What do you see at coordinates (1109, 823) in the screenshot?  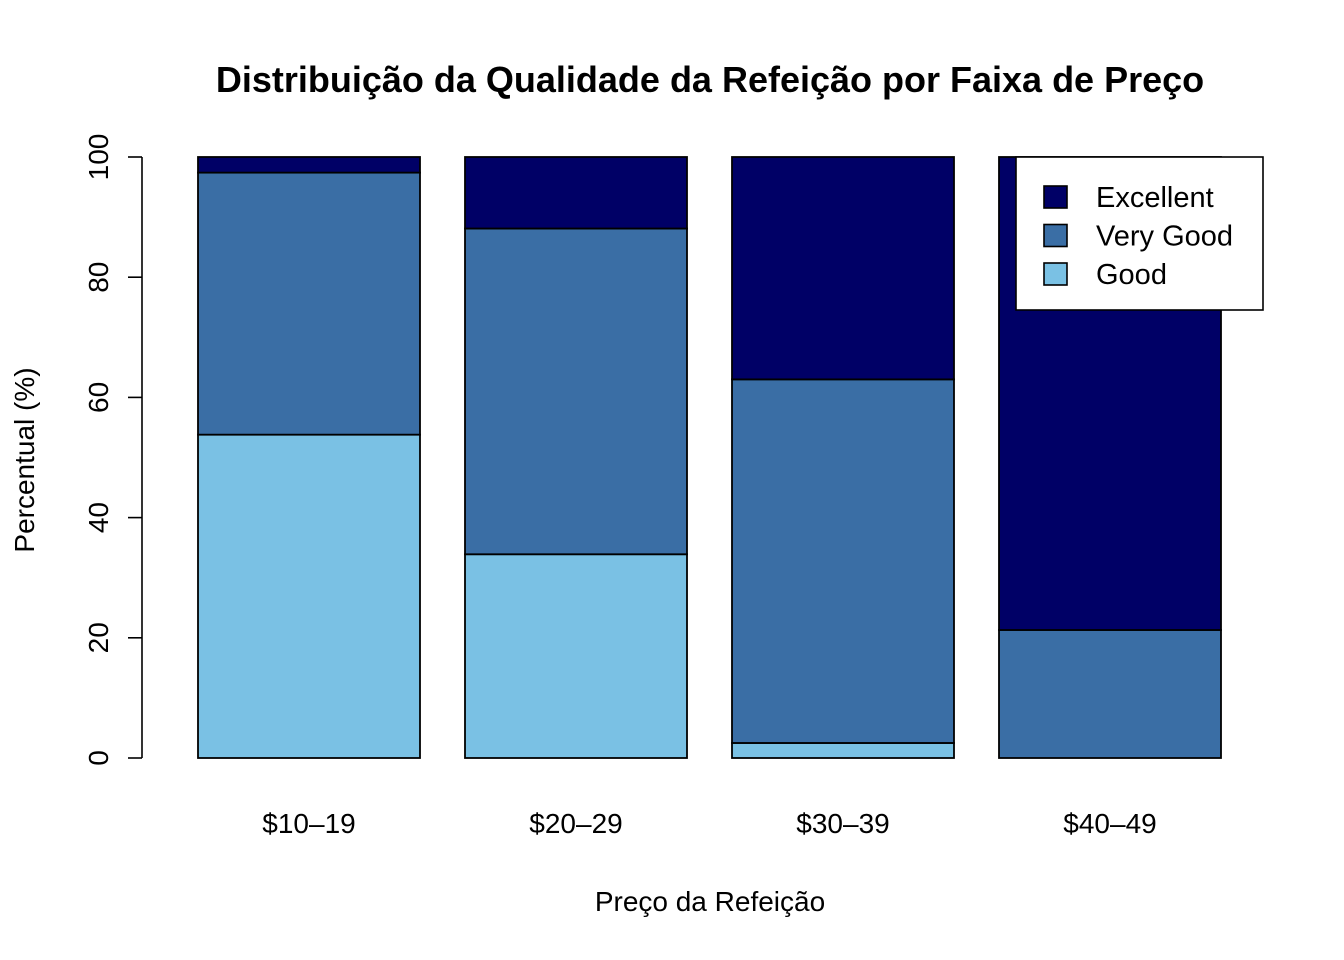 I see `x-tick-label: $40–49` at bounding box center [1109, 823].